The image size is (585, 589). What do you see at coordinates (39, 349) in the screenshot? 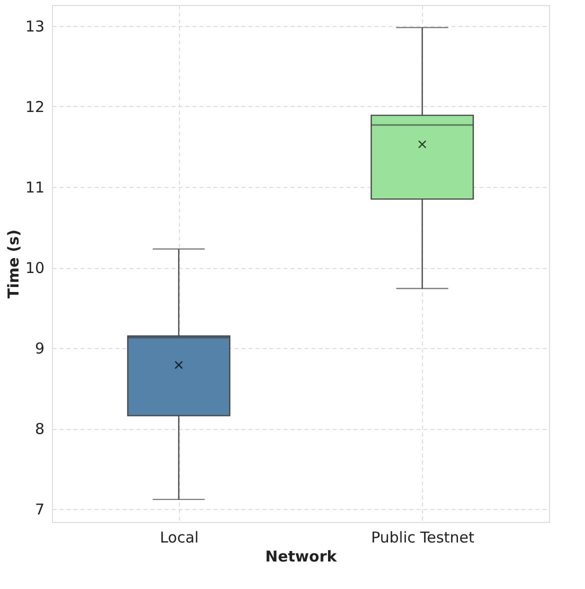
I see `y-tick-label: 9` at bounding box center [39, 349].